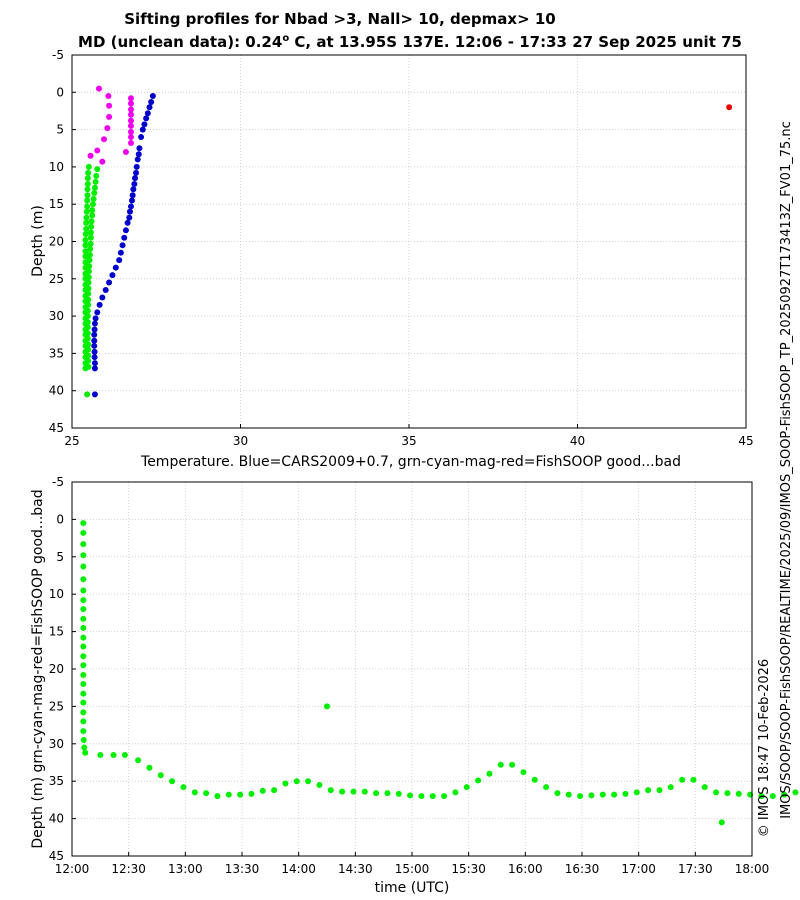 This screenshot has height=900, width=800. What do you see at coordinates (582, 869) in the screenshot?
I see `timeseries-xtick-label: 16:30` at bounding box center [582, 869].